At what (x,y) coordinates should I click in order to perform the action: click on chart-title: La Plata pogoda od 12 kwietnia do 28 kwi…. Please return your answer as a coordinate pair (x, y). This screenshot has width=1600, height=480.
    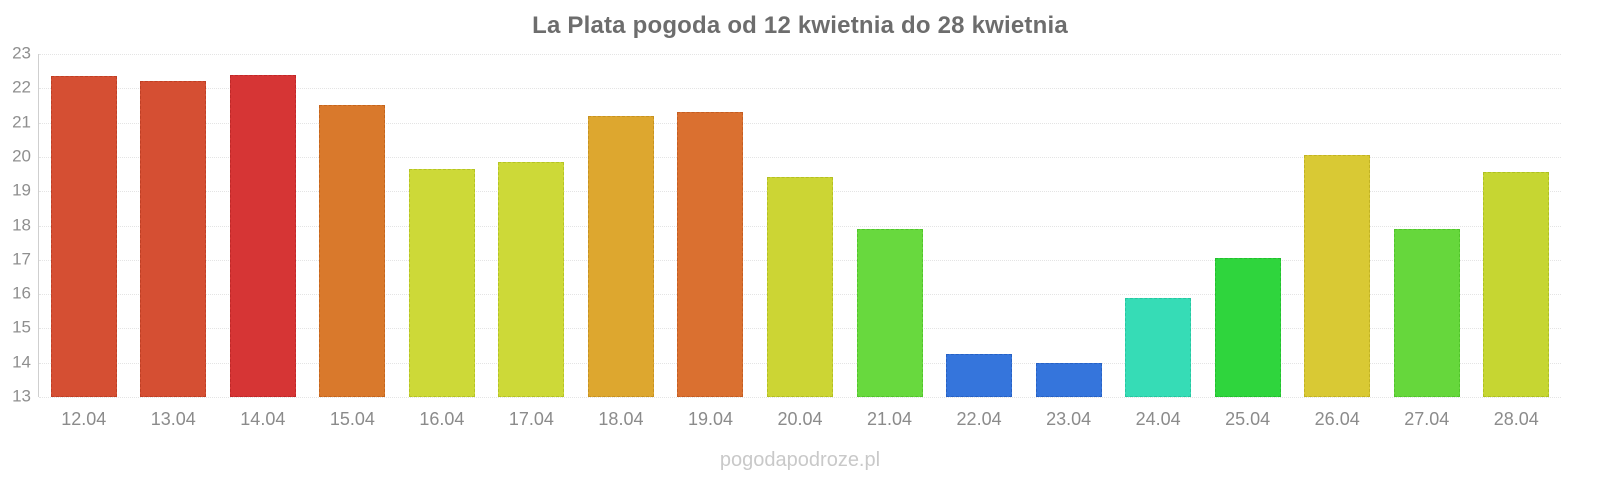
    Looking at the image, I should click on (800, 25).